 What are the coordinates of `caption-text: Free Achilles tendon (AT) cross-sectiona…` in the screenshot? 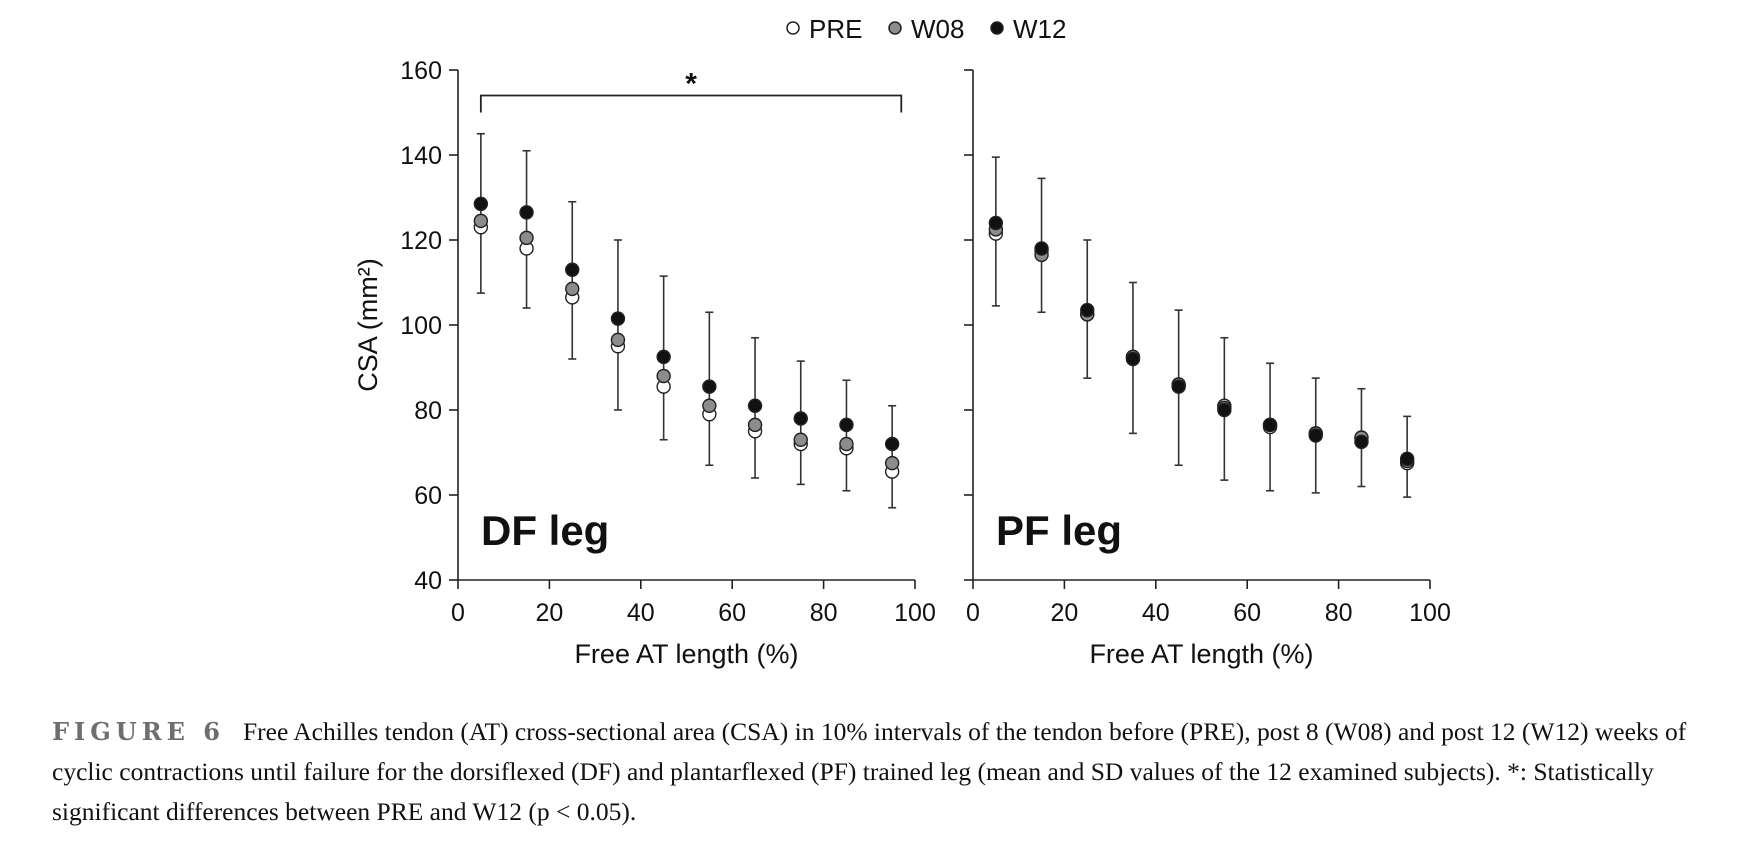 It's located at (869, 771).